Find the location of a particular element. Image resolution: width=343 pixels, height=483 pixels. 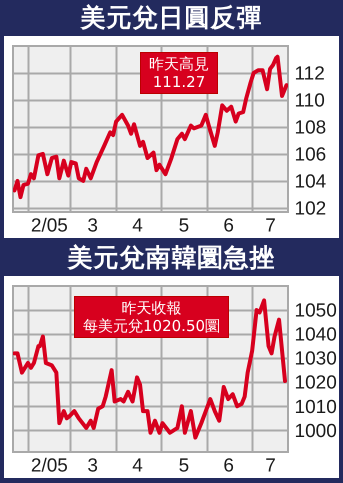

annotation: 昨天高見 is located at coordinates (179, 64).